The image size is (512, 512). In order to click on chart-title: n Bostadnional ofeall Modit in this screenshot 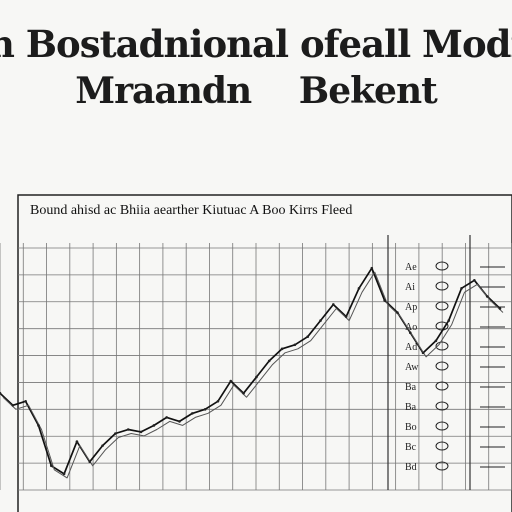, I will do `click(256, 44)`.